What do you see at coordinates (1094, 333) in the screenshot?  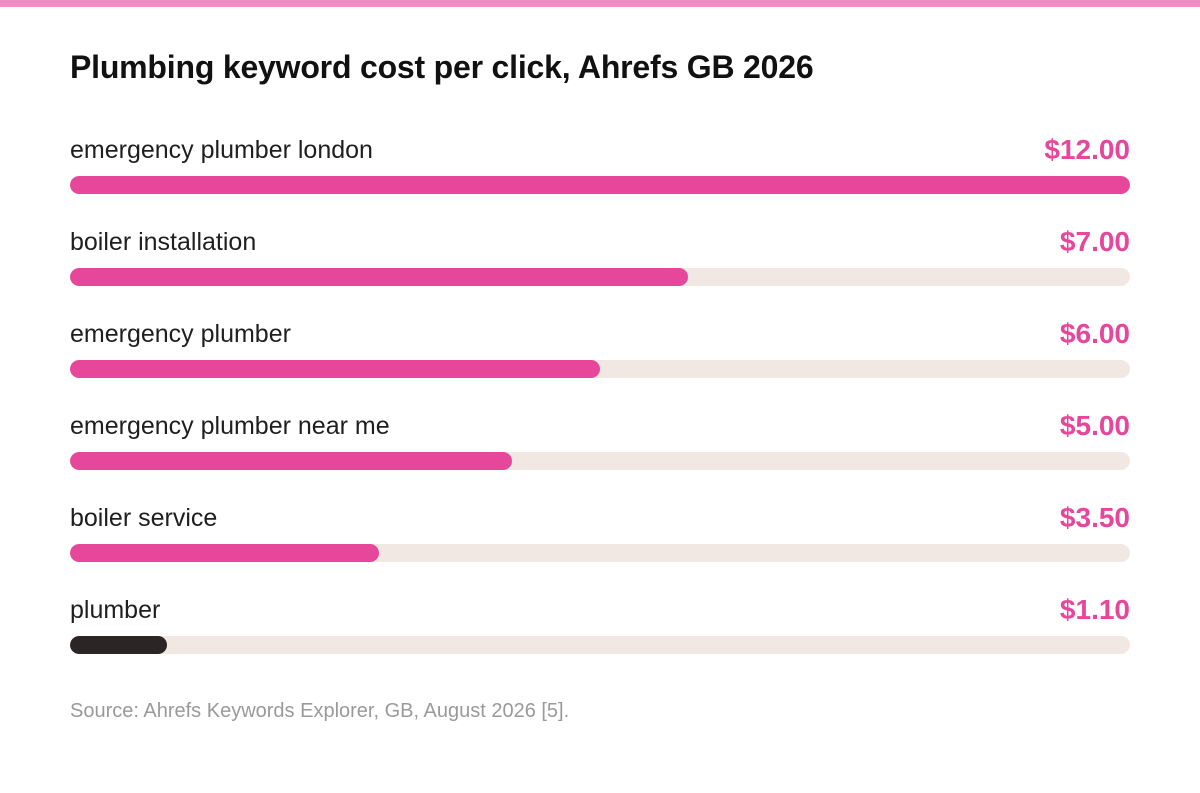 I see `bar-value-label: $6.00` at bounding box center [1094, 333].